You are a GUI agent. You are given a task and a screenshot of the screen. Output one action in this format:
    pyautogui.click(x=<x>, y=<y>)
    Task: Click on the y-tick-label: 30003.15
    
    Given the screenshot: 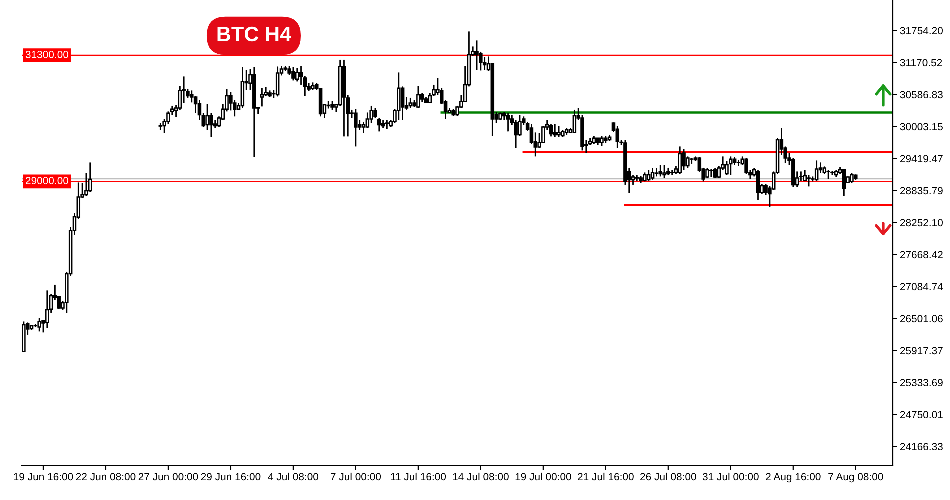 What is the action you would take?
    pyautogui.click(x=921, y=127)
    